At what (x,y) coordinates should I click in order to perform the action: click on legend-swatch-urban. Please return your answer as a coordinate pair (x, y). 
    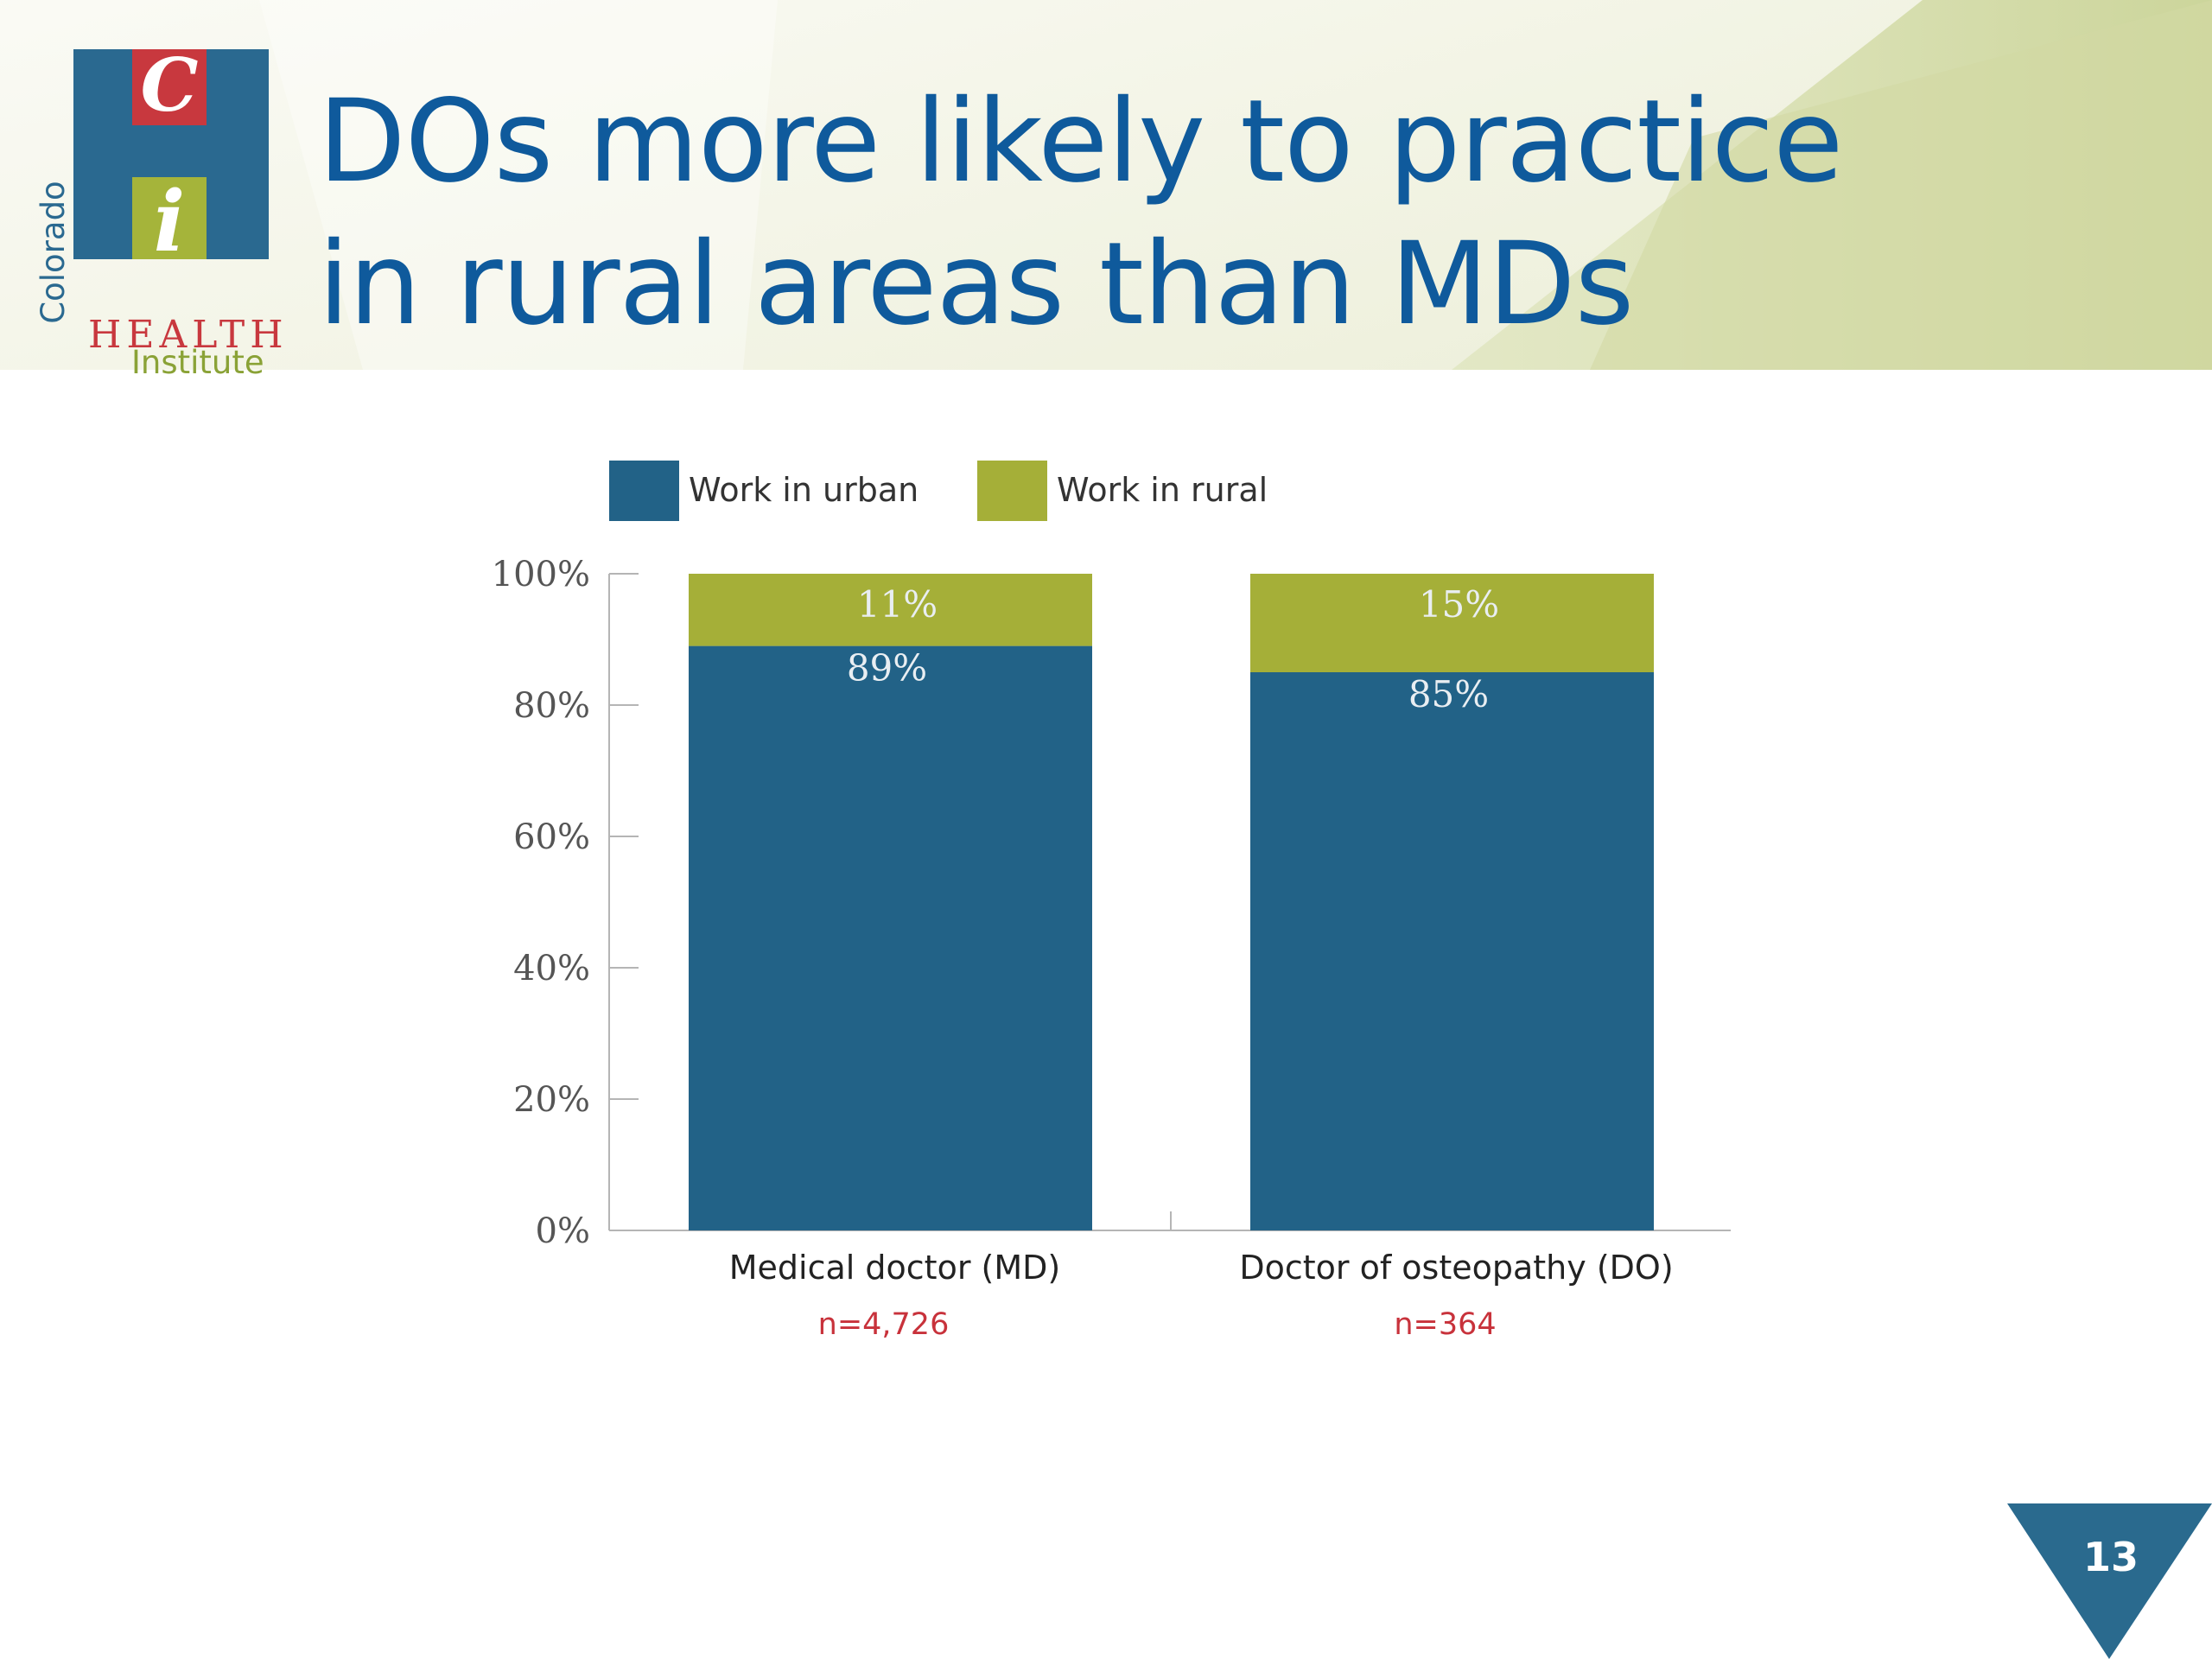
    Looking at the image, I should click on (644, 491).